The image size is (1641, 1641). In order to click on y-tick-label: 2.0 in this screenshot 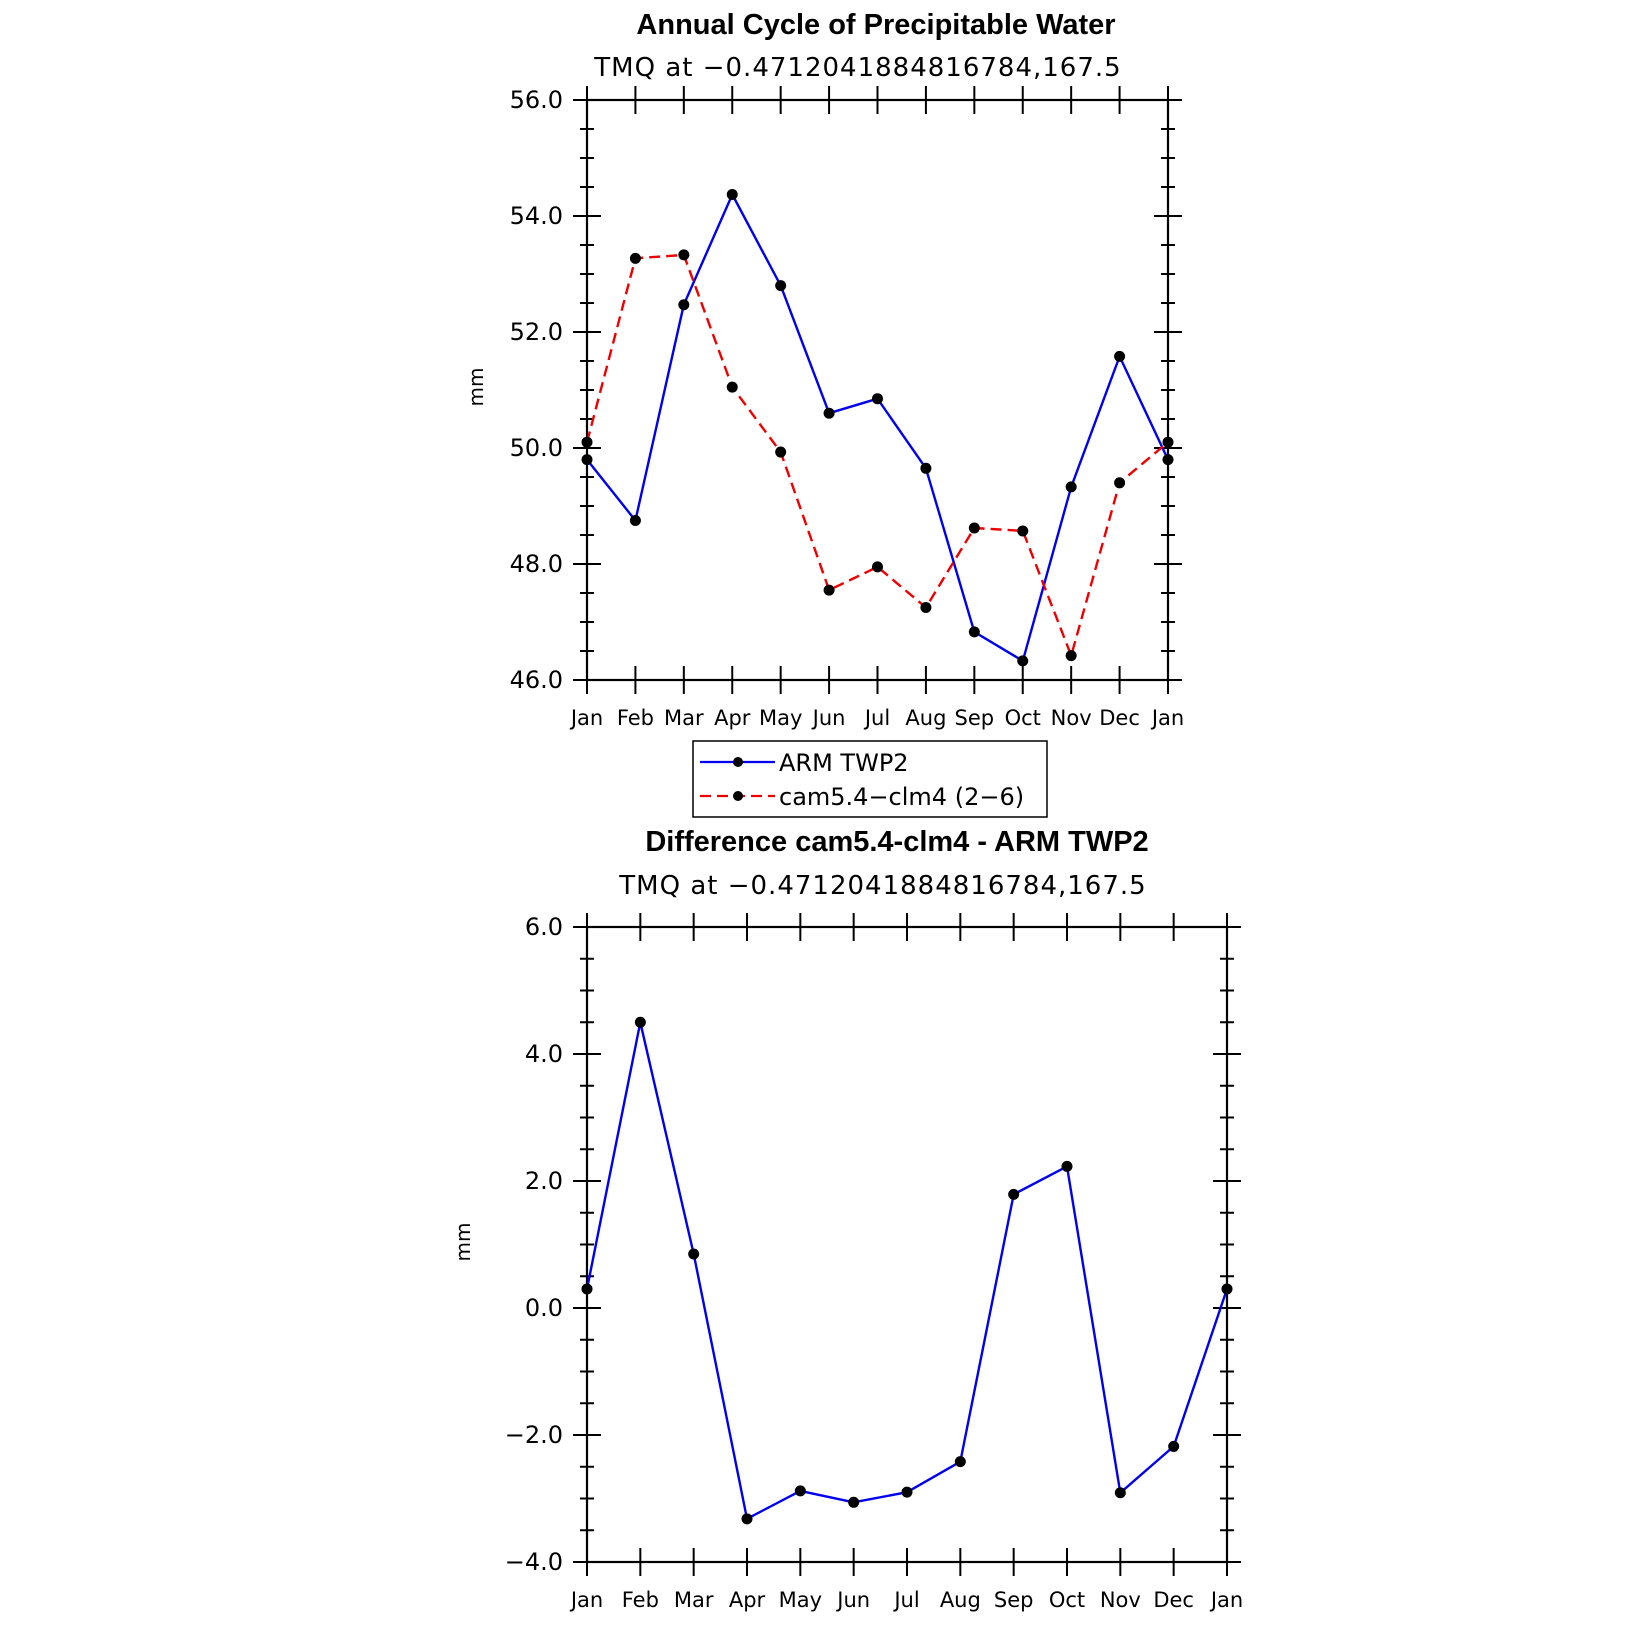, I will do `click(544, 1181)`.